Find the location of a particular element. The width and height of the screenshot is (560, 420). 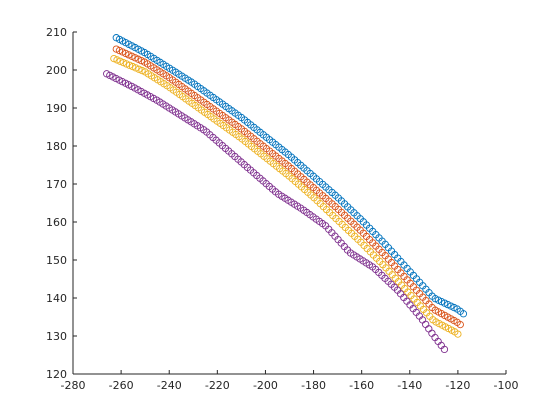

x-tick-label: -200 is located at coordinates (265, 385).